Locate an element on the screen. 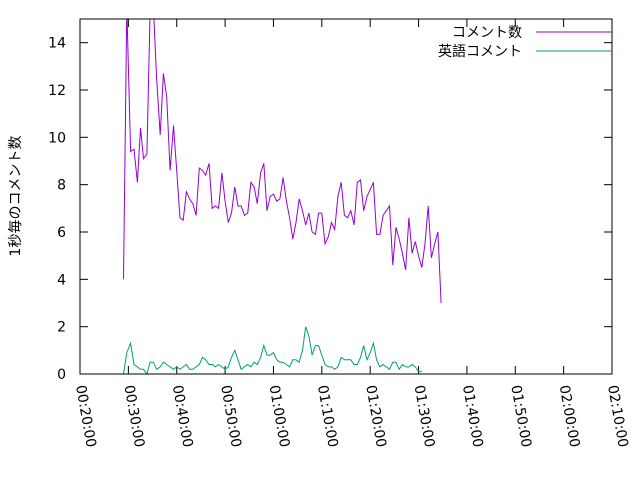 The width and height of the screenshot is (640, 480). legend-label: 英語コメント is located at coordinates (480, 51).